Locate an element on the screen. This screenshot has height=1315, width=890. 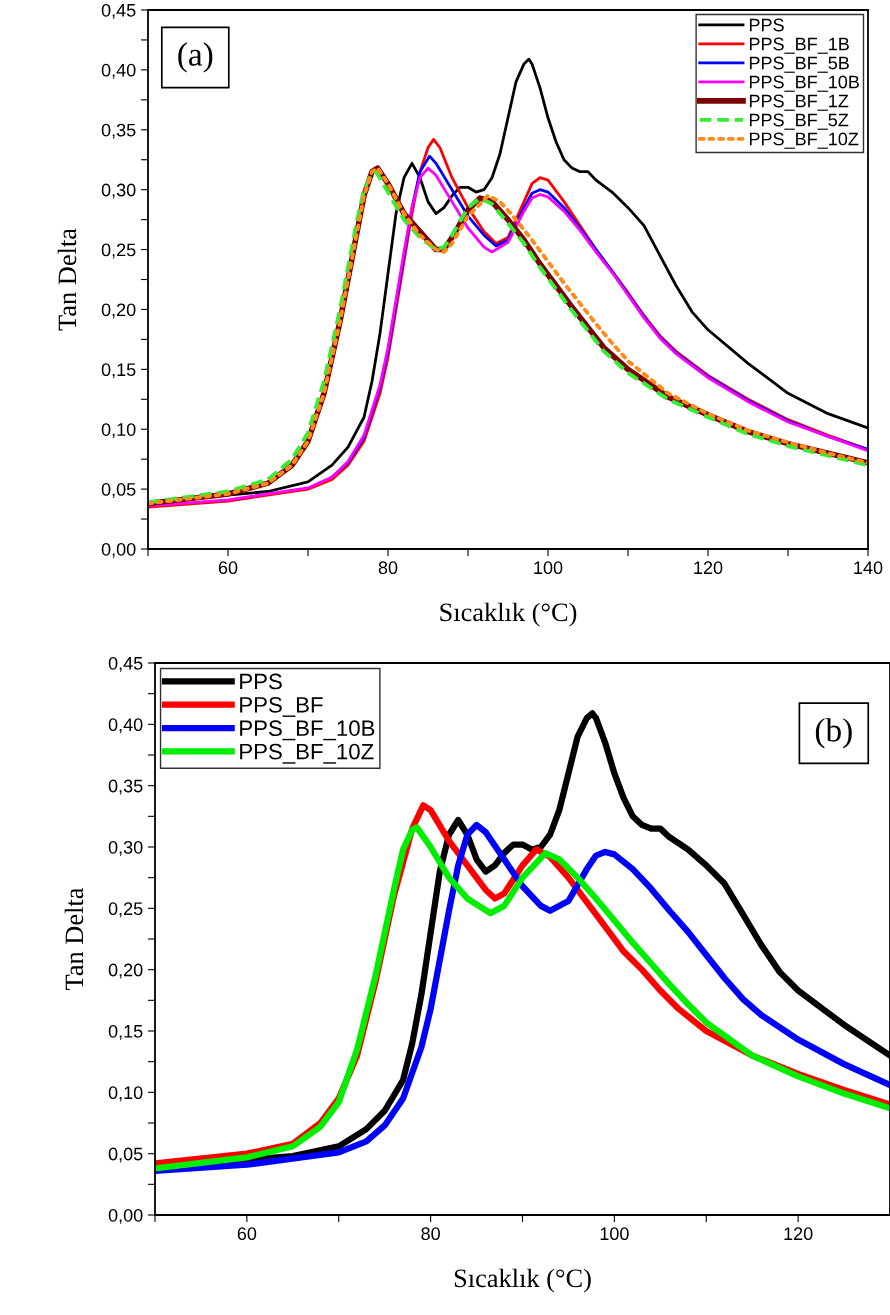
legend-label: PPS_BF_5Z is located at coordinates (799, 121).